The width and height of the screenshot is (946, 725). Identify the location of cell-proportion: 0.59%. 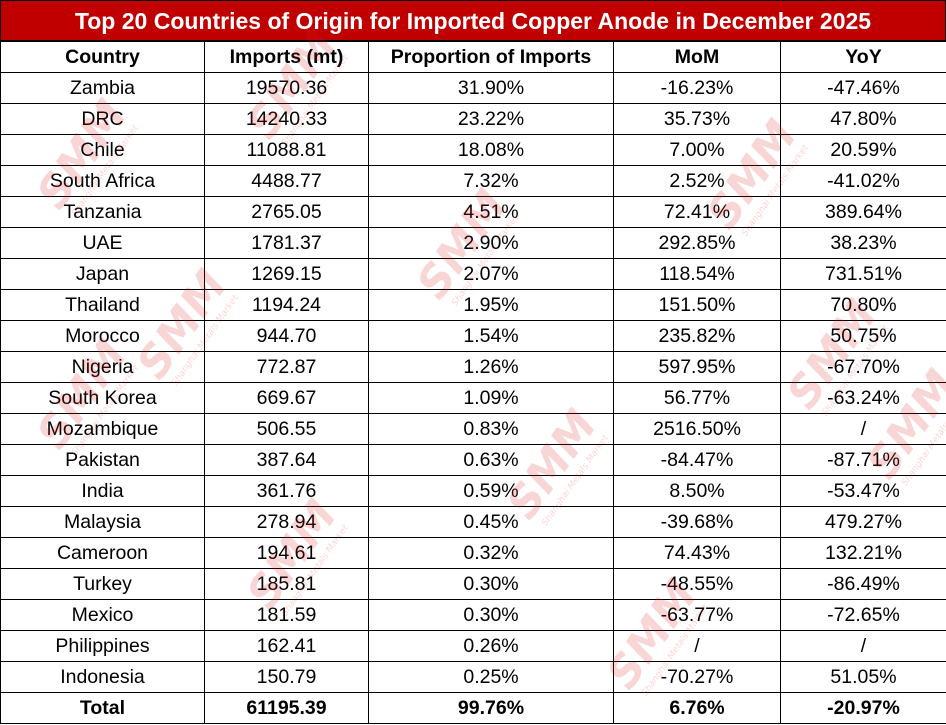
(491, 491).